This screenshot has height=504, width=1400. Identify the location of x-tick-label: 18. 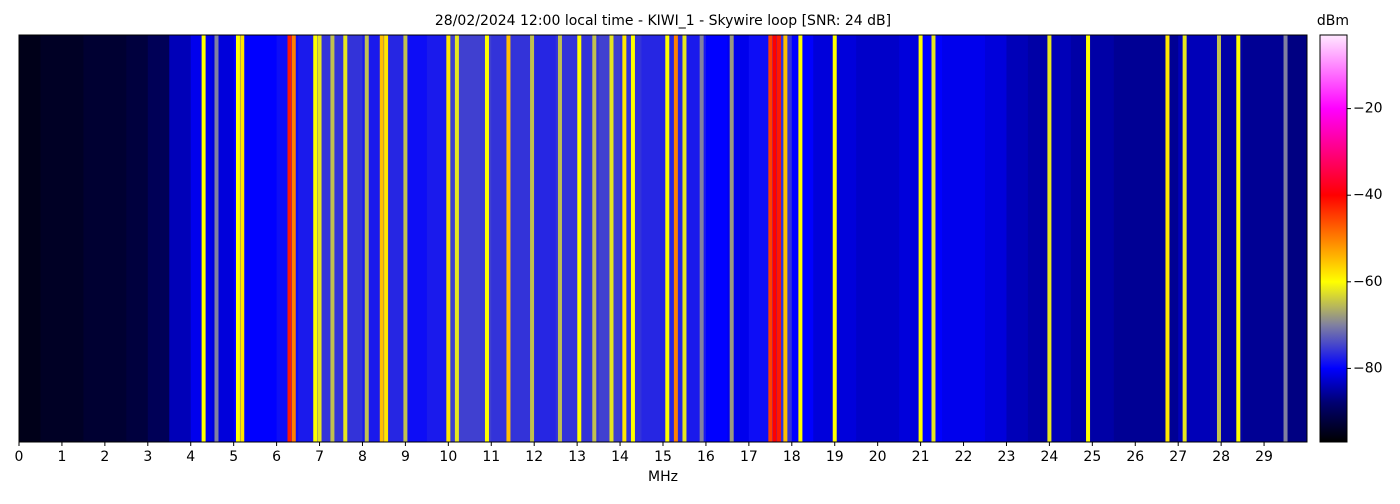
(792, 457).